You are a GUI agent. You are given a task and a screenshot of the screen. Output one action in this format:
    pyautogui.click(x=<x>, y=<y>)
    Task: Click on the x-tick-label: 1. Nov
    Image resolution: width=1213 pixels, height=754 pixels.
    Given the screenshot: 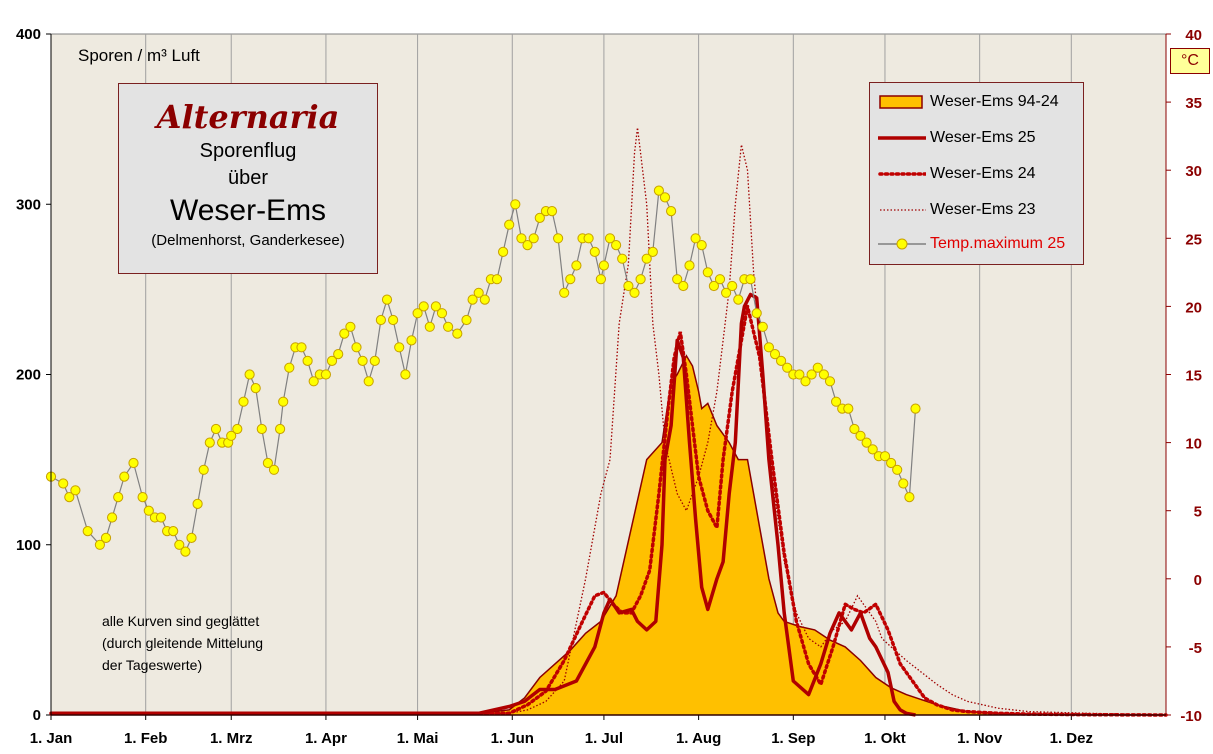 What is the action you would take?
    pyautogui.click(x=980, y=738)
    